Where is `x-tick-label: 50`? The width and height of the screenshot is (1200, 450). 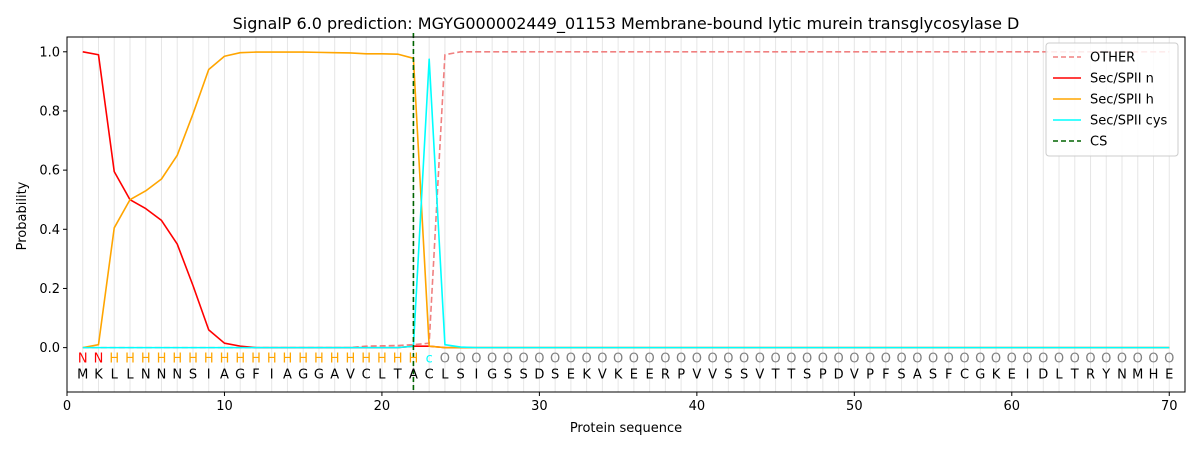 x-tick-label: 50 is located at coordinates (854, 406).